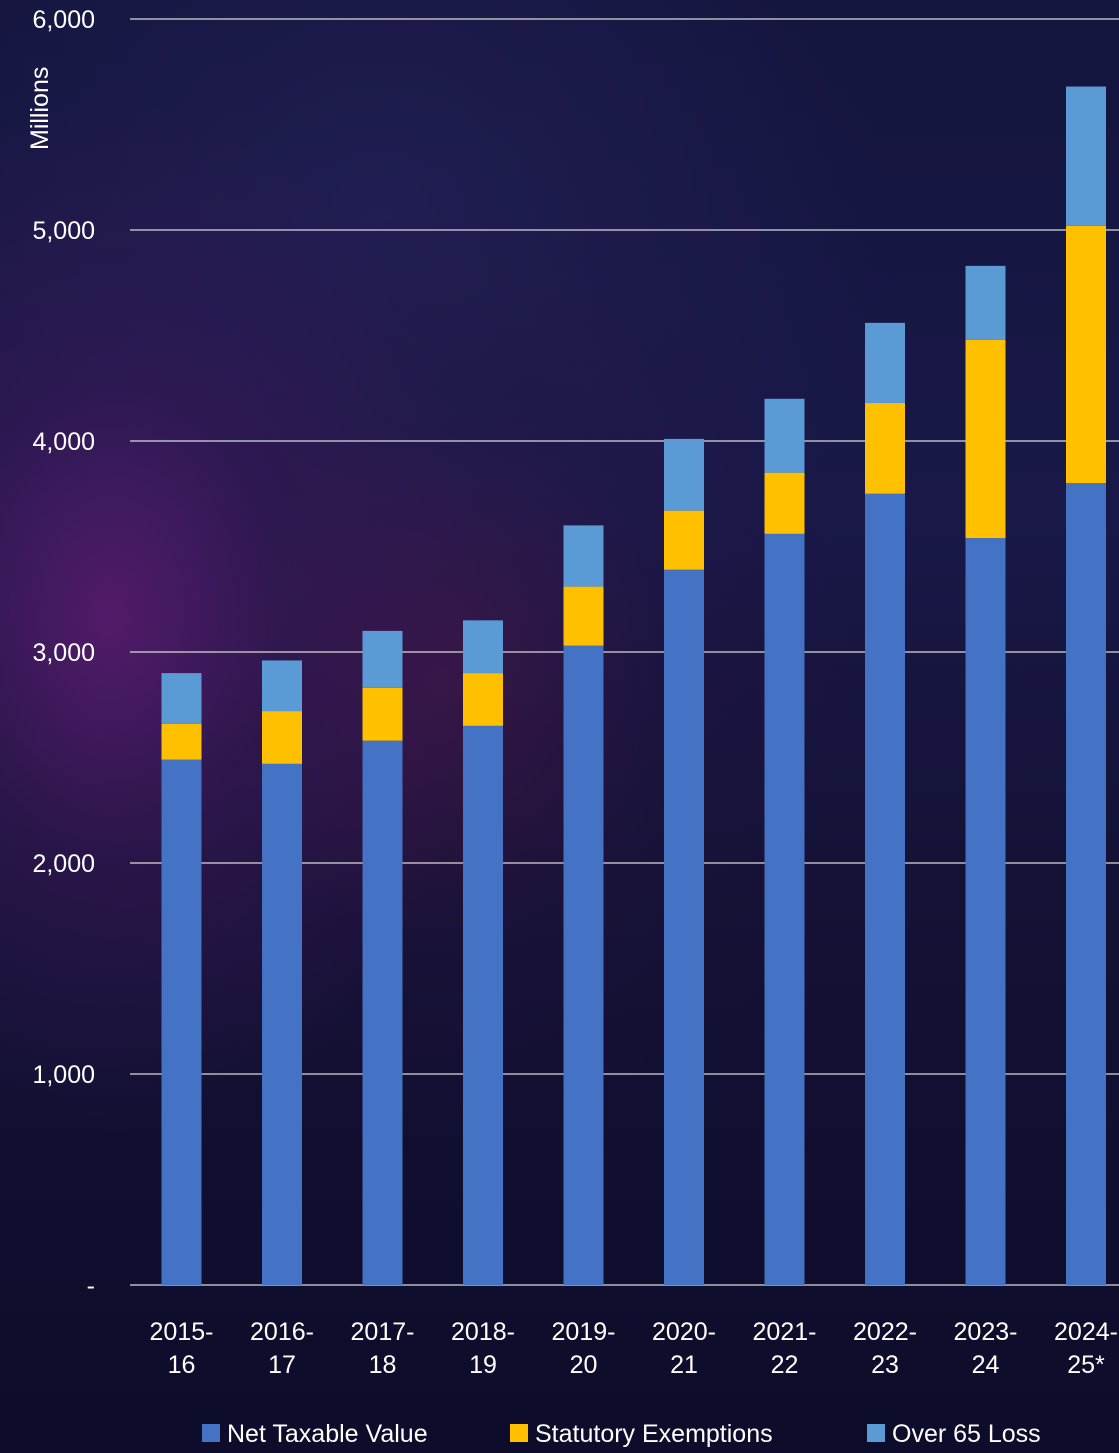 The width and height of the screenshot is (1119, 1453). What do you see at coordinates (483, 1365) in the screenshot?
I see `x-category-label: 19` at bounding box center [483, 1365].